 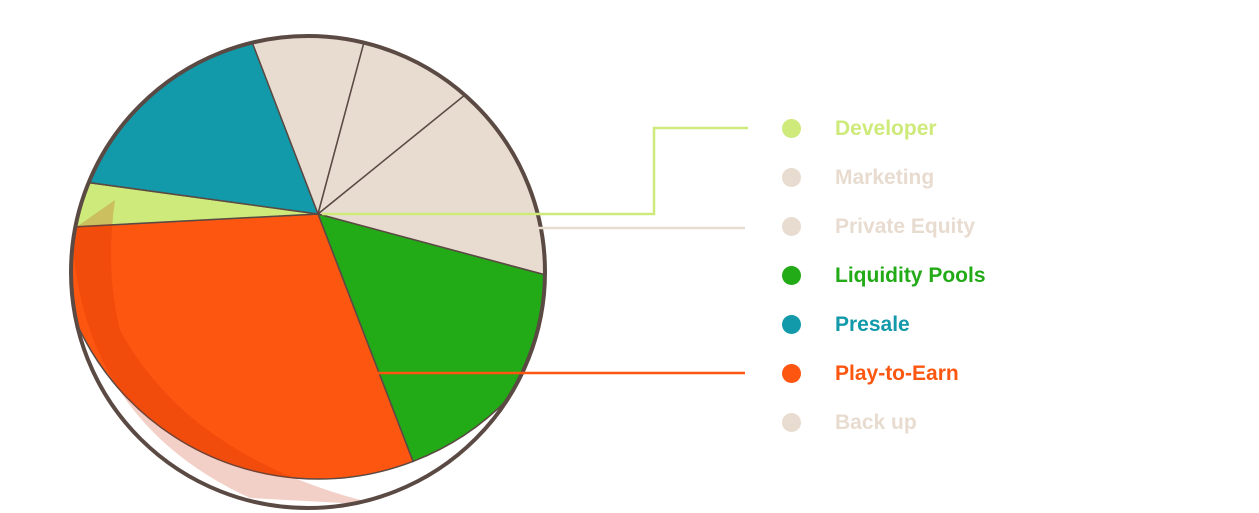 What do you see at coordinates (791, 177) in the screenshot?
I see `legend-dot-marketing` at bounding box center [791, 177].